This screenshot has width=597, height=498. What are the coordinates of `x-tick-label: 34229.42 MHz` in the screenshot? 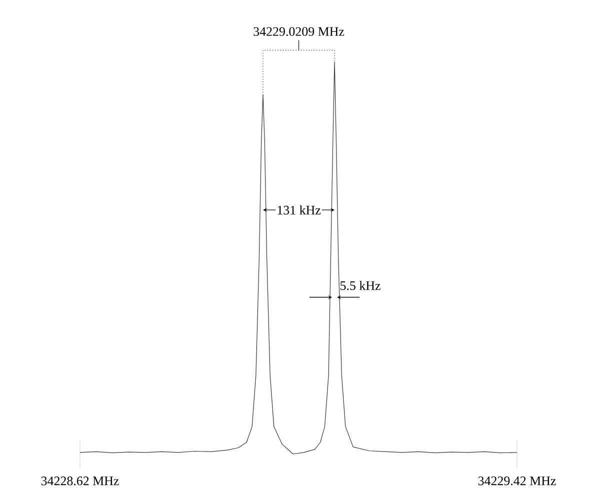 It's located at (517, 481).